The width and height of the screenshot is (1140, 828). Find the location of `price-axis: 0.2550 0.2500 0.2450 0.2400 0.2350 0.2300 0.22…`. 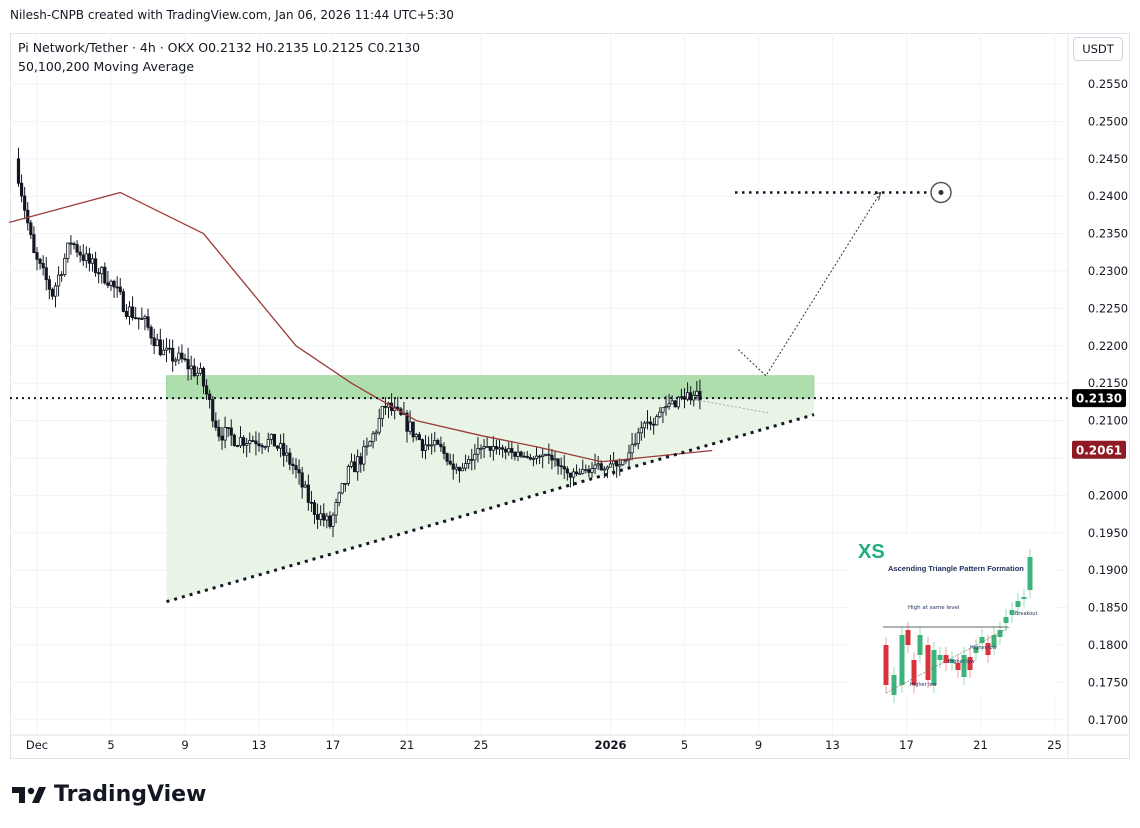

price-axis: 0.2550 0.2500 0.2450 0.2400 0.2350 0.2300 0.22… is located at coordinates (1097, 396).